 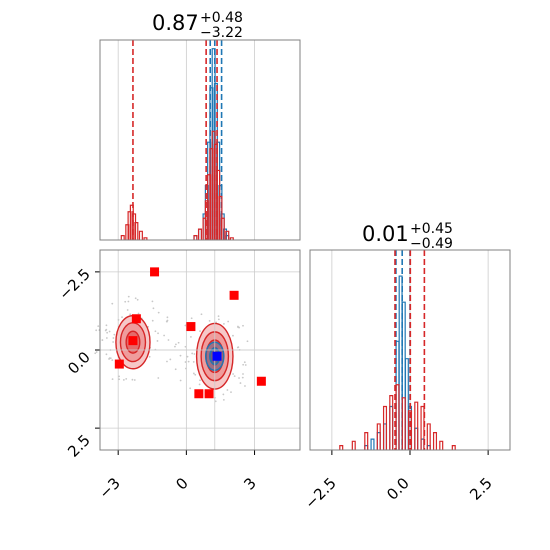 I want to click on joint-panel, so click(x=197, y=352).